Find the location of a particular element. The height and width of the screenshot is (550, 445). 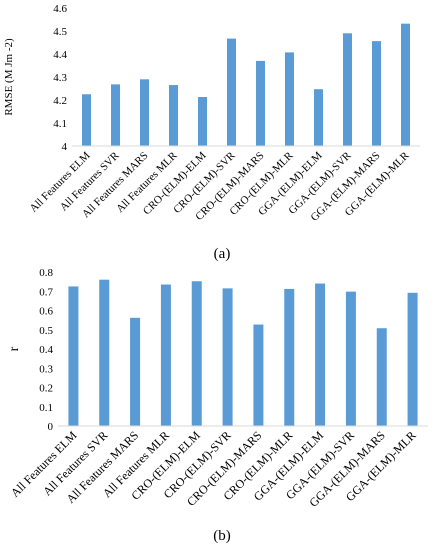

chart-b-ytick-label: 0.2 is located at coordinates (46, 389).